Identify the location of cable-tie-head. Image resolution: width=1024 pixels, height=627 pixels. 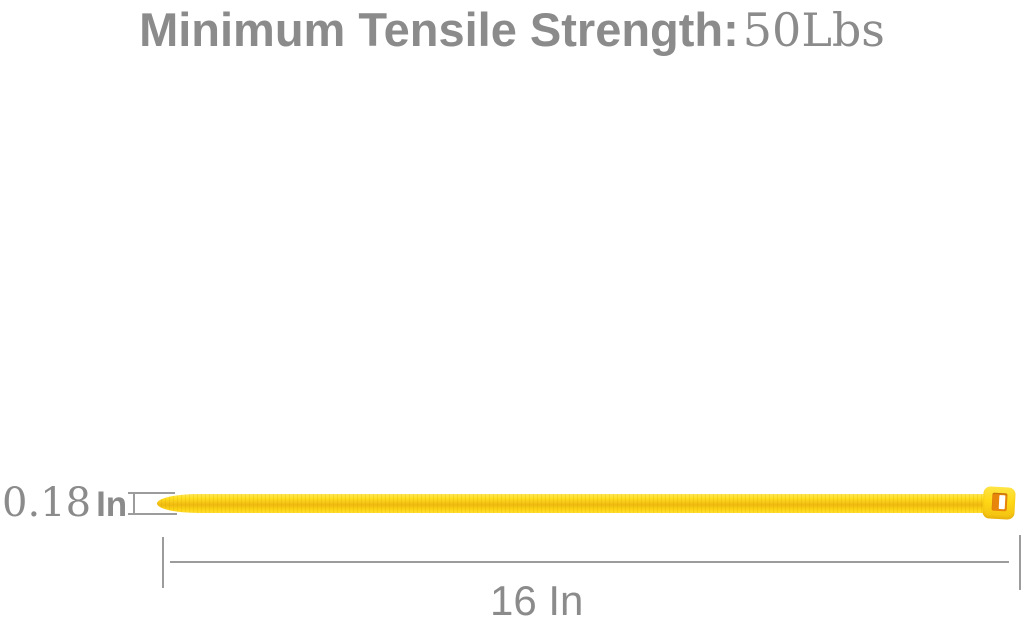
(999, 503).